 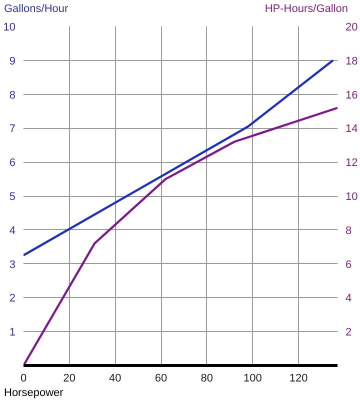 I want to click on y2-tick-label: 6, so click(x=349, y=264).